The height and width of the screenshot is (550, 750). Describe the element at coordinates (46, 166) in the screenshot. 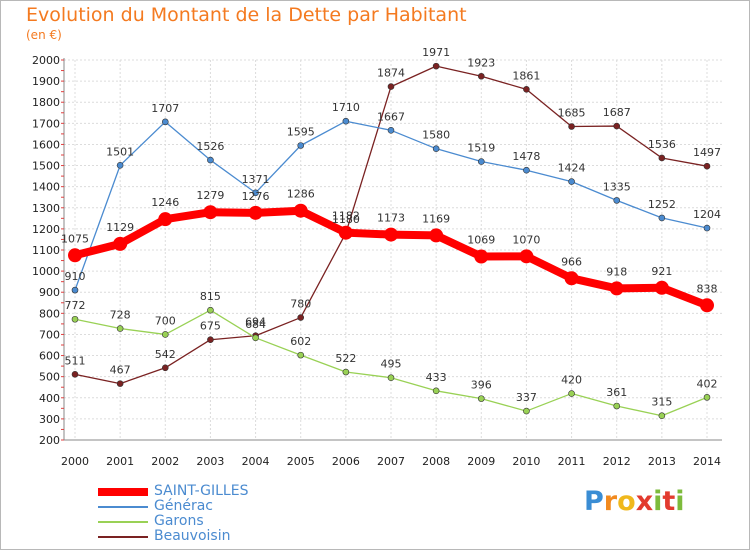

I see `y-tick-label: 1500` at that location.